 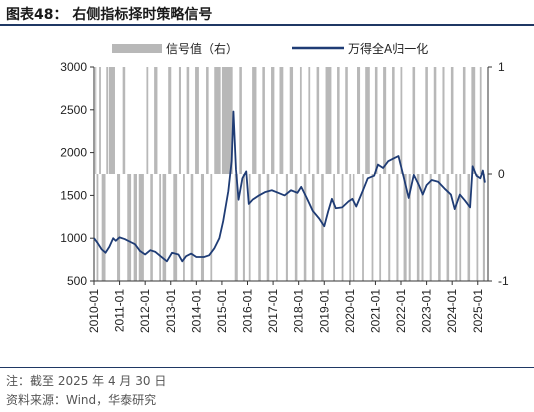 I want to click on left-tick-label: 3000, so click(x=73, y=67).